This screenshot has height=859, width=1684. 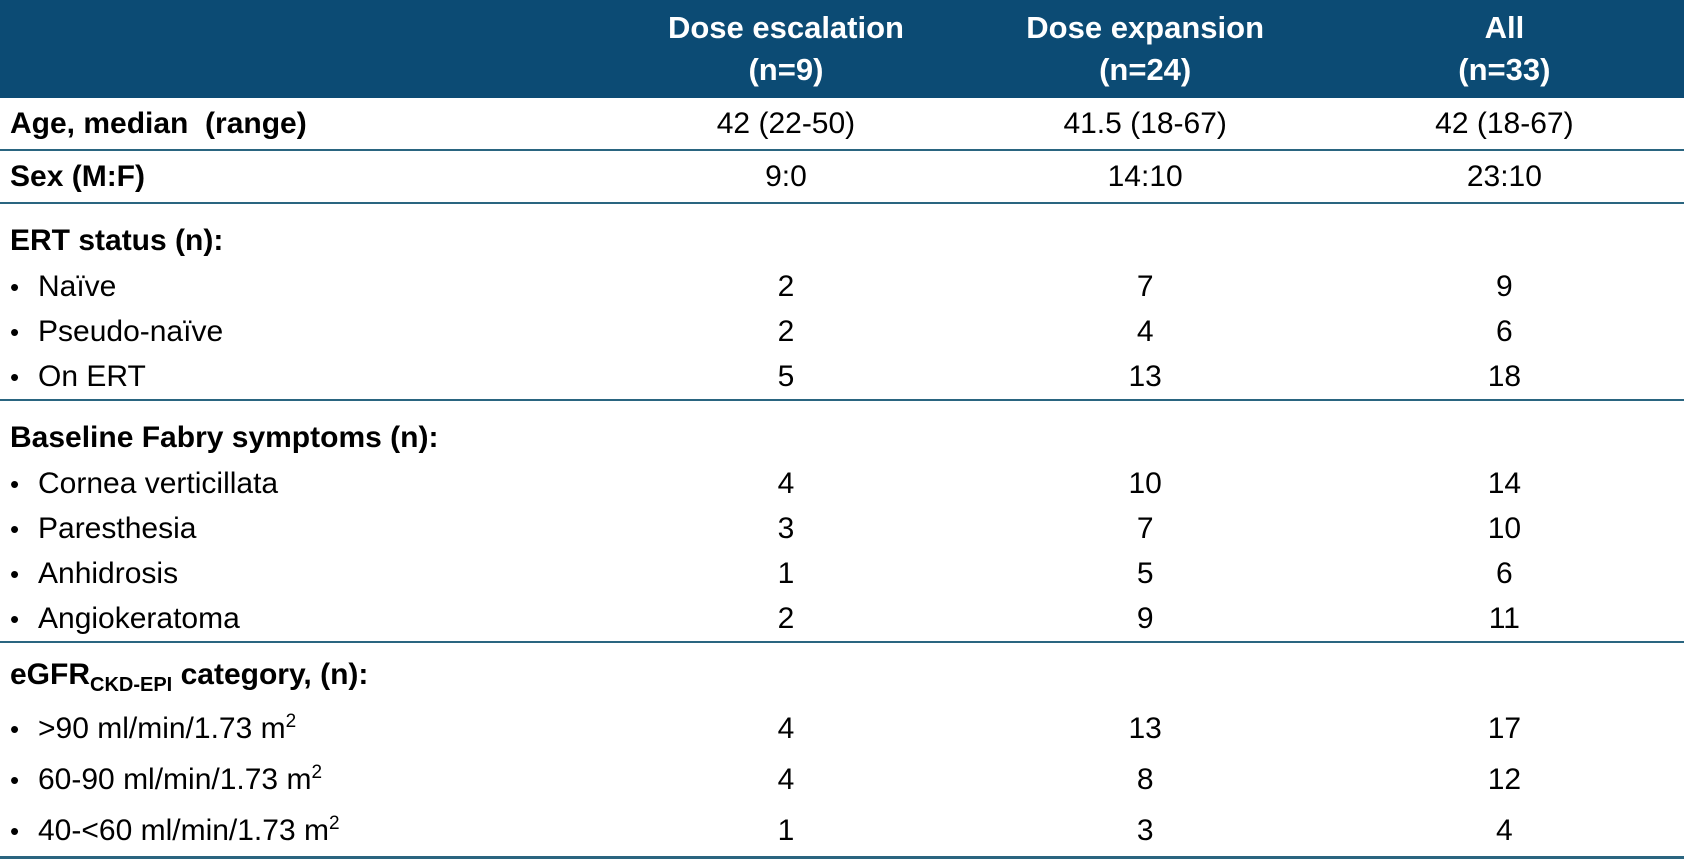 I want to click on cell-value: 42 (18-67), so click(x=1504, y=124).